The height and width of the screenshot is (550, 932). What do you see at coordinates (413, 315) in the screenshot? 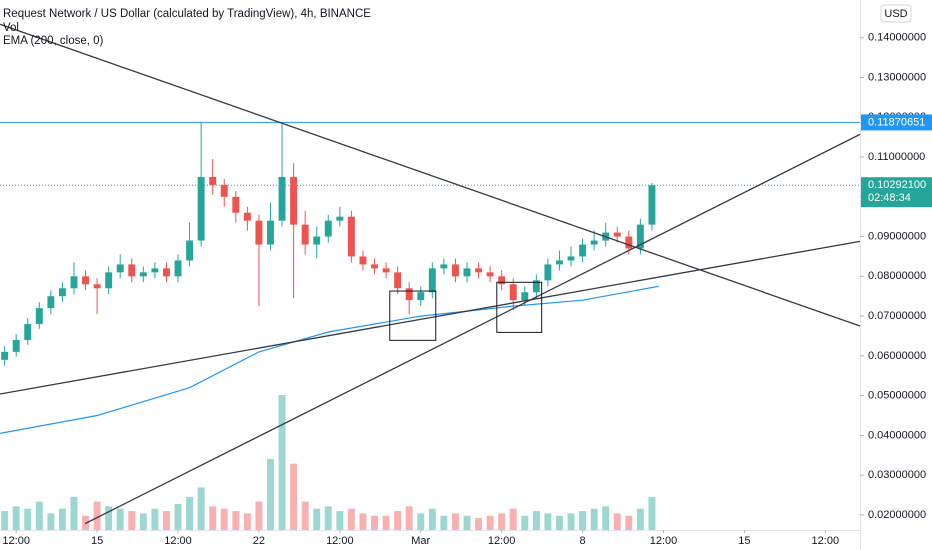
I see `box` at bounding box center [413, 315].